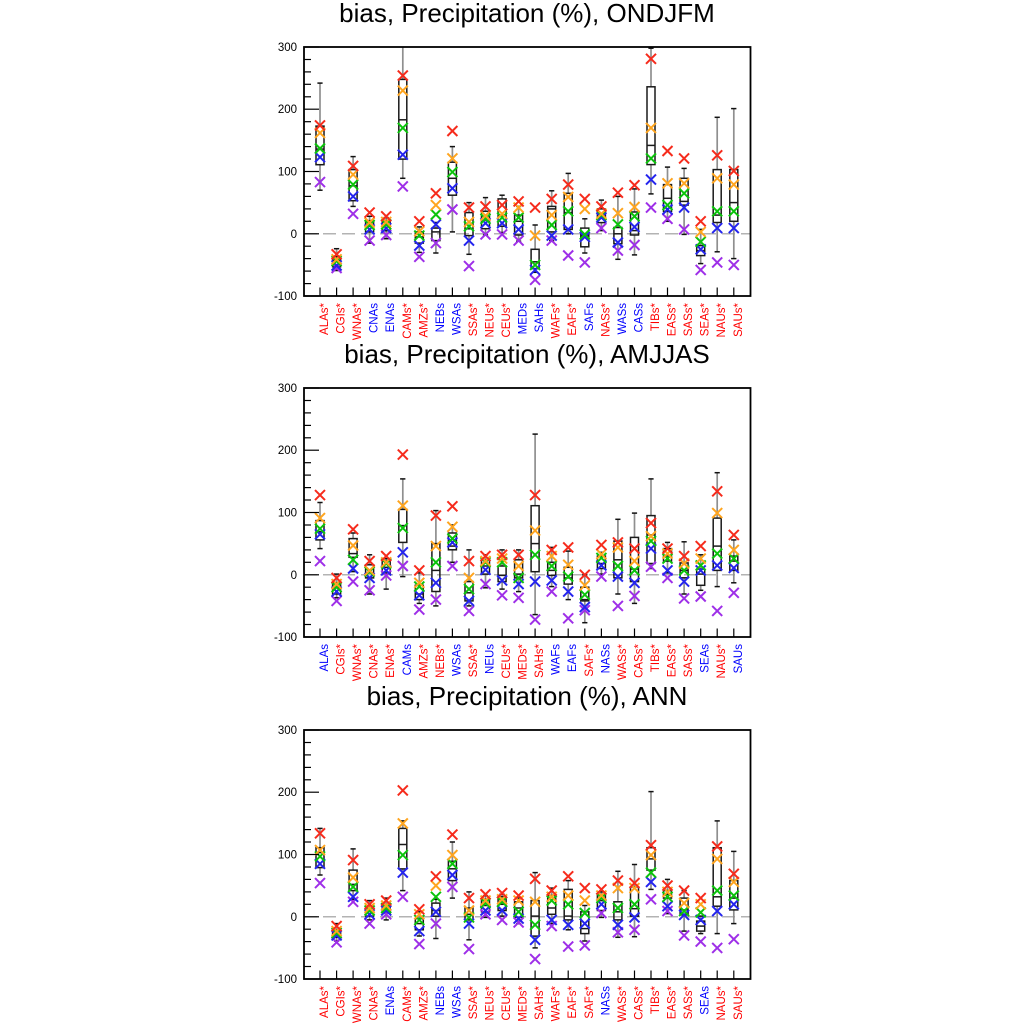 The height and width of the screenshot is (1029, 1024). I want to click on svg-text: SAHs, so click(540, 318).